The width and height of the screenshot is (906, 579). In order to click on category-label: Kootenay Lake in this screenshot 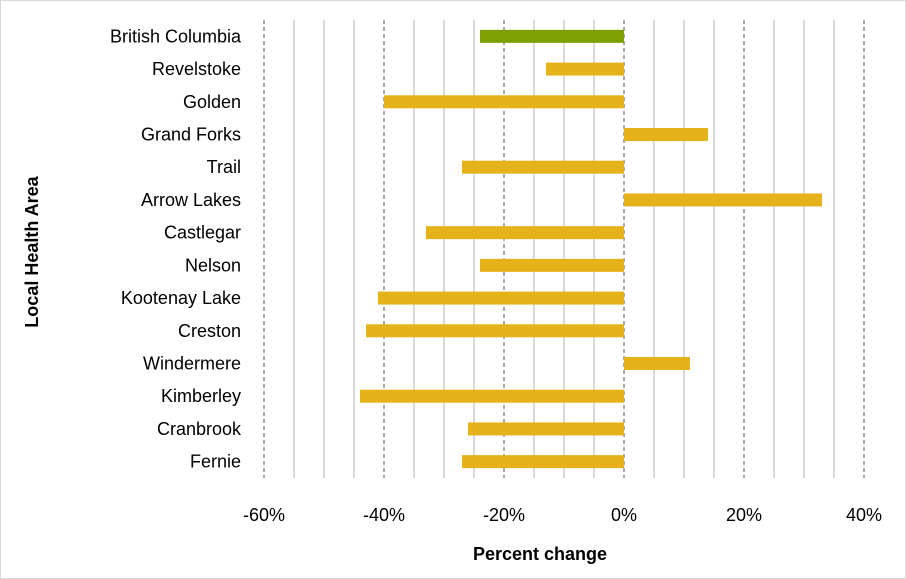, I will do `click(181, 298)`.